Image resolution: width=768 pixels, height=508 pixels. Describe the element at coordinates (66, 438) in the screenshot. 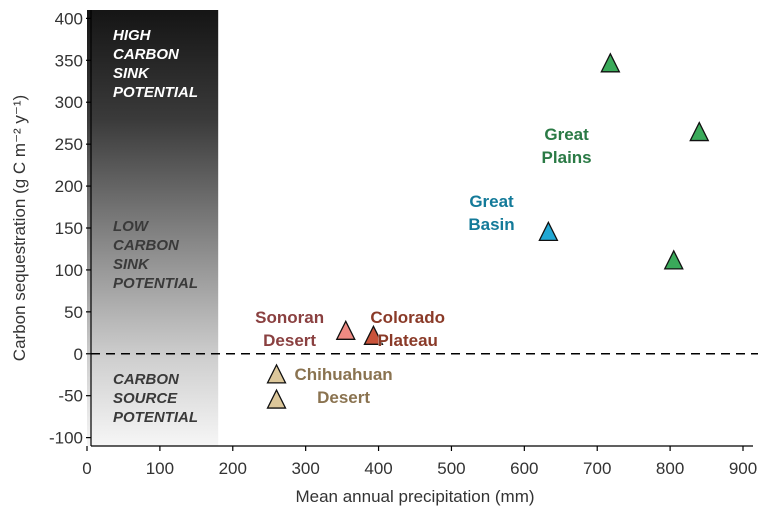

I see `y-tick-label: -100` at that location.